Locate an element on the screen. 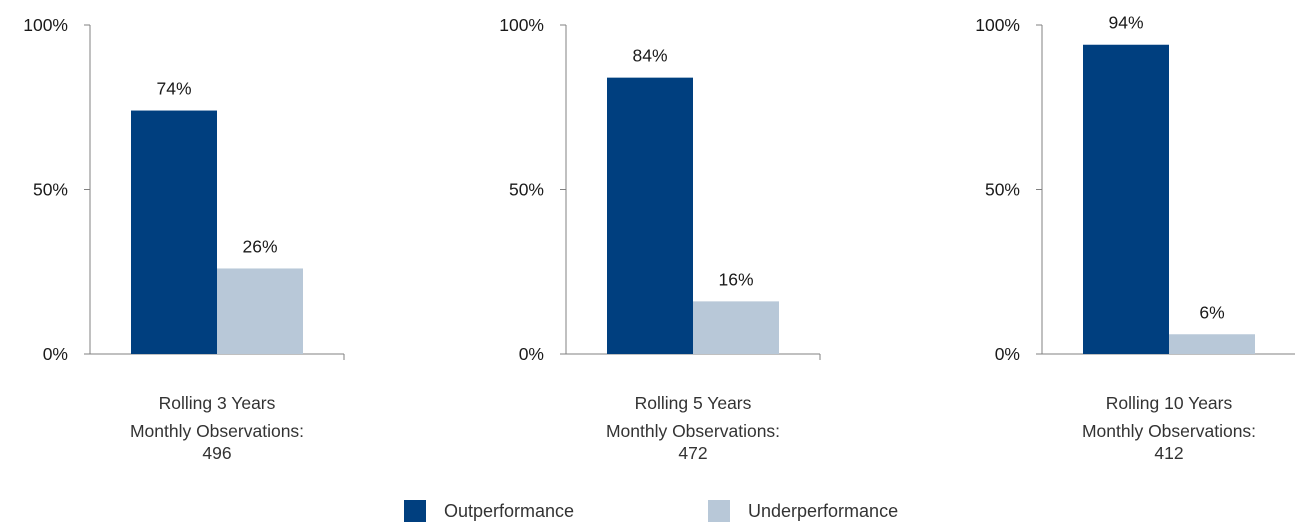  chart-3-observations: 412 is located at coordinates (1169, 453).